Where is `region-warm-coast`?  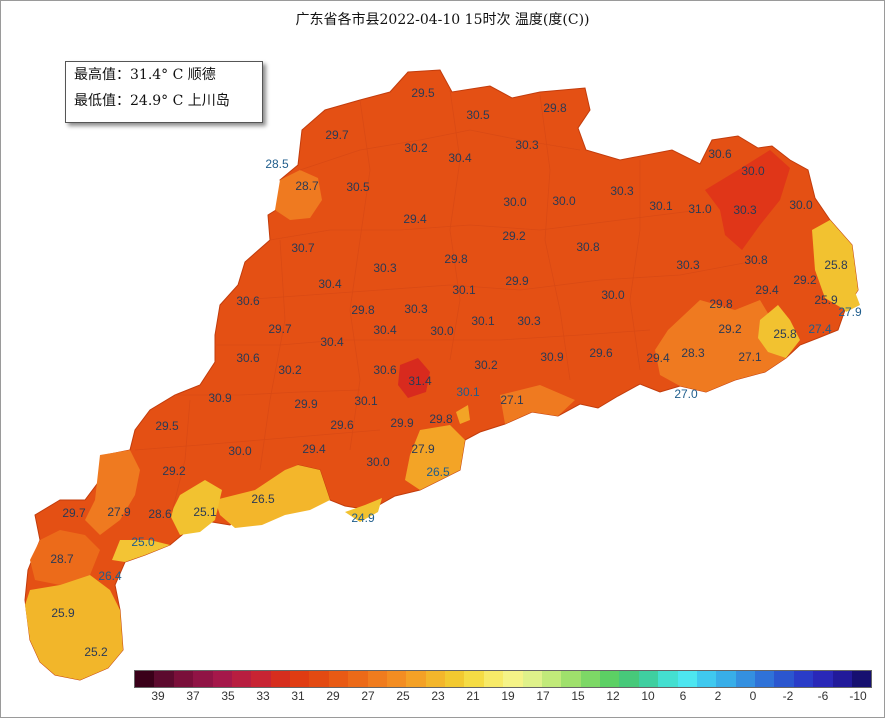
region-warm-coast is located at coordinates (537, 404).